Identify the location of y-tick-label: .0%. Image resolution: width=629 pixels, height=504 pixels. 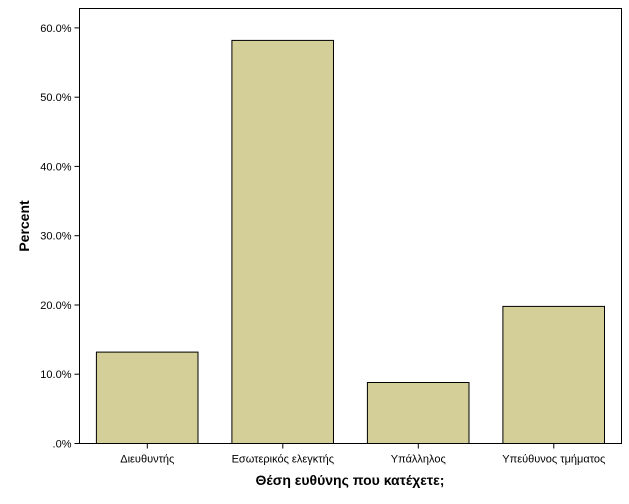
(62, 445).